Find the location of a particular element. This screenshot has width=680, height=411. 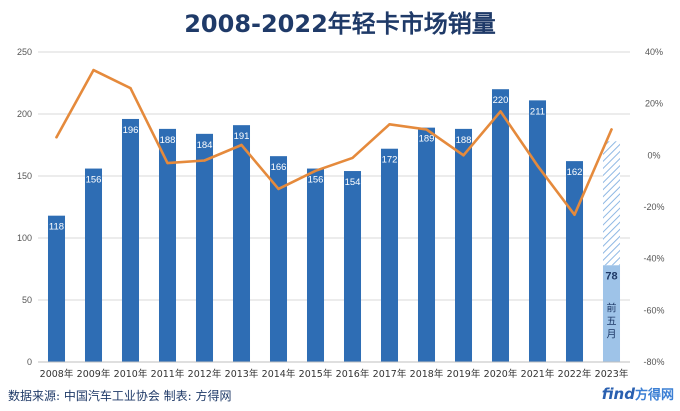

partial-bar-annotation-char: 五 is located at coordinates (612, 321).